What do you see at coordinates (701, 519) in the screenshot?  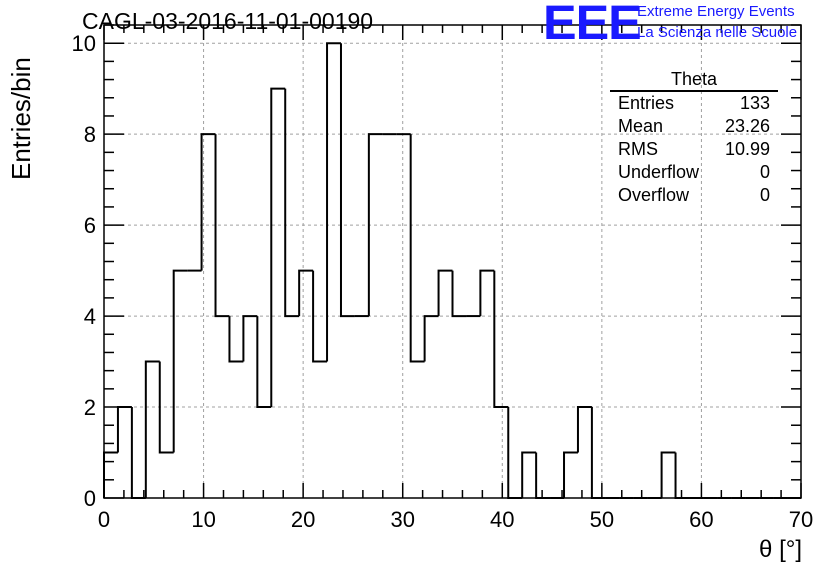 I see `x-tick-label: 60` at bounding box center [701, 519].